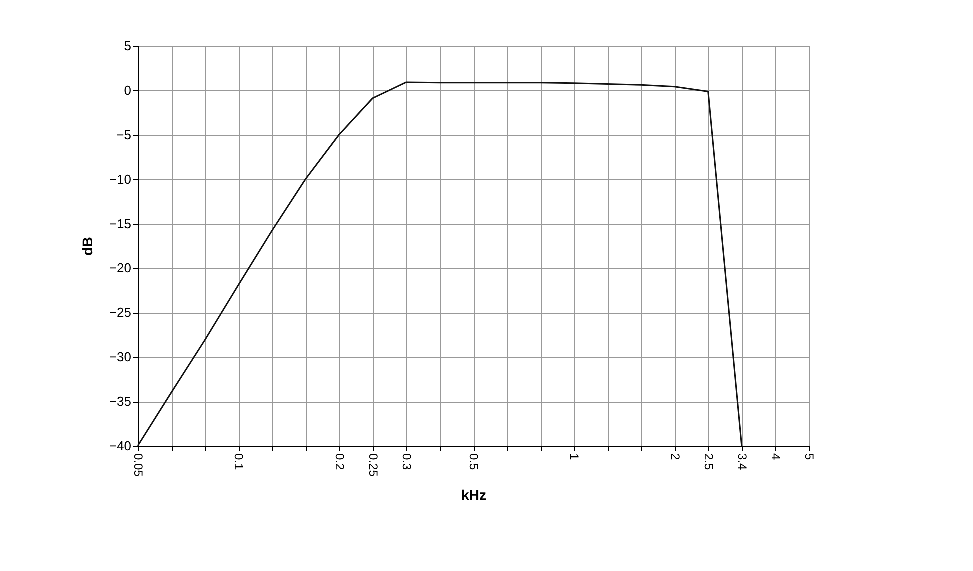  Describe the element at coordinates (373, 466) in the screenshot. I see `x-tick-label: 0.25` at that location.